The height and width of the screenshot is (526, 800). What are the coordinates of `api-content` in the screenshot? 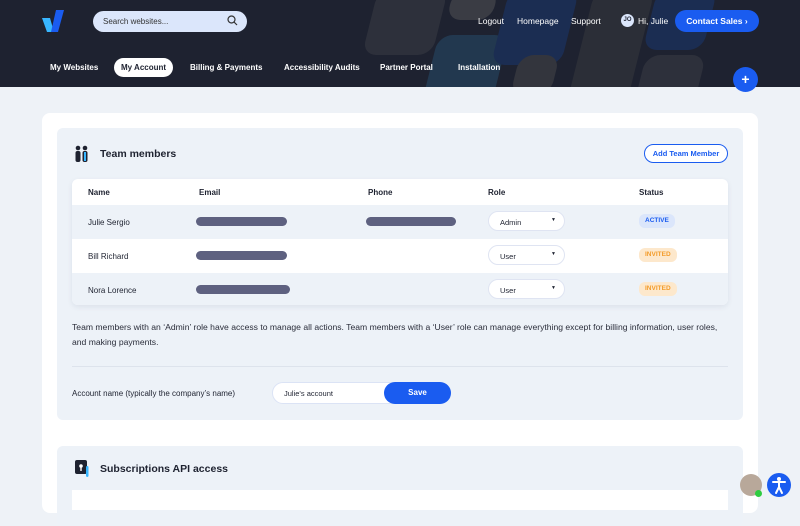 It's located at (400, 500).